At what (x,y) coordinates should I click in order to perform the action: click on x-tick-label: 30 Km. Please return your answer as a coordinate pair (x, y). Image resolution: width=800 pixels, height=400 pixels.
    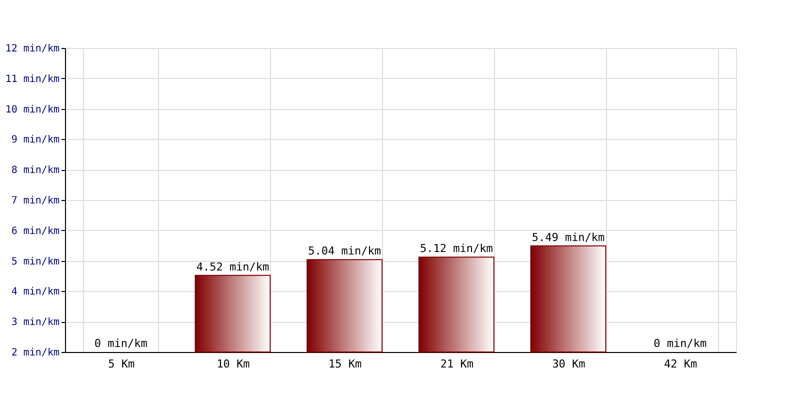
    Looking at the image, I should click on (569, 364).